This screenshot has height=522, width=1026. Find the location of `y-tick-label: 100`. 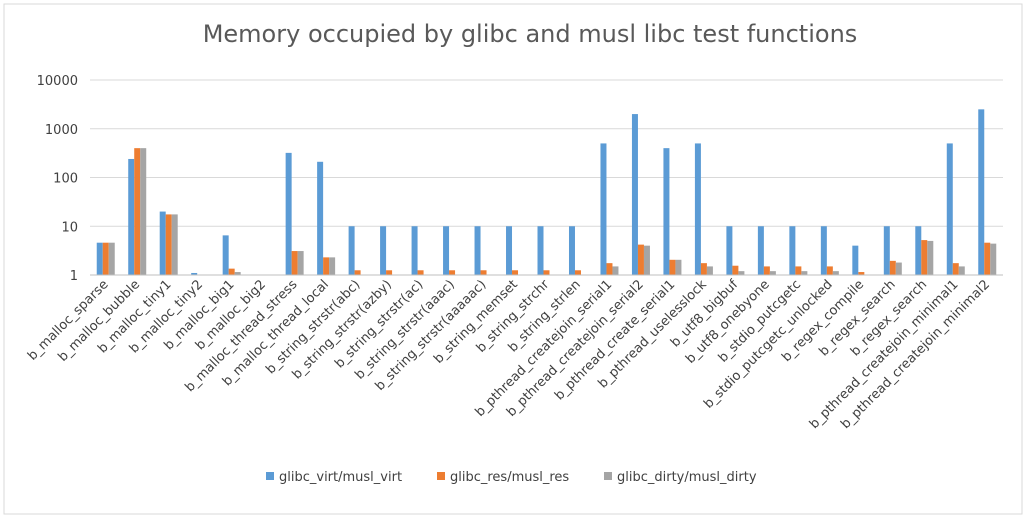

y-tick-label: 100 is located at coordinates (65, 179).